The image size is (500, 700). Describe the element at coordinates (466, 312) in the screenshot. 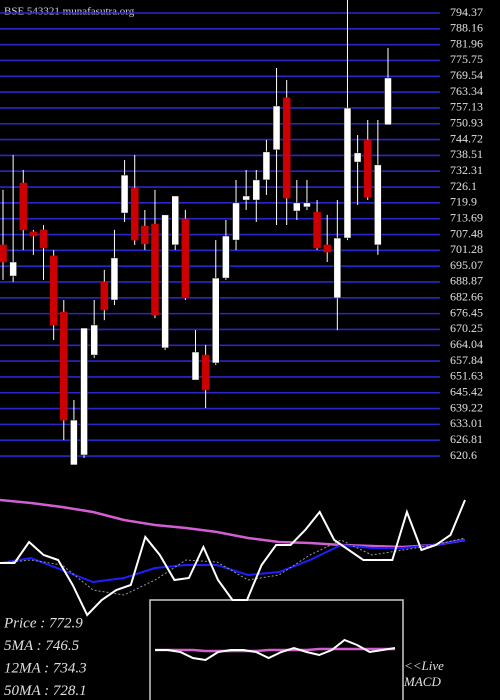

I see `y-tick-label: 676.45` at that location.